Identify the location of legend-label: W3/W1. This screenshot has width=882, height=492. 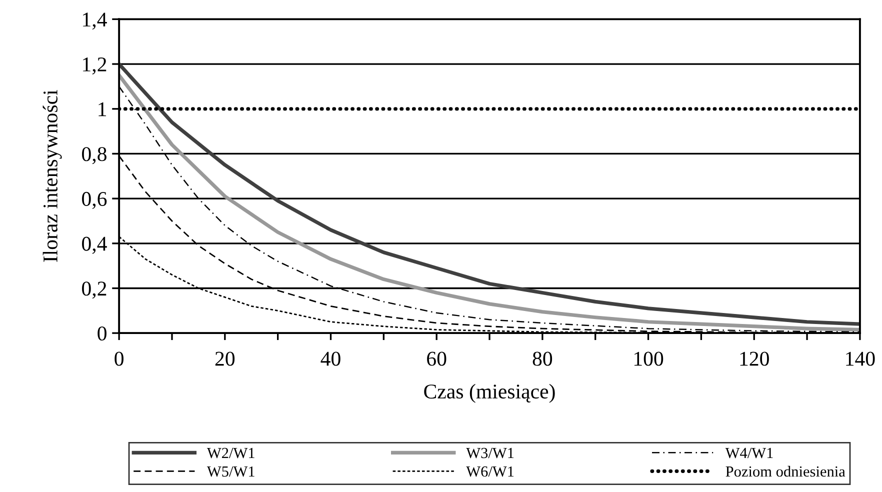
(490, 453).